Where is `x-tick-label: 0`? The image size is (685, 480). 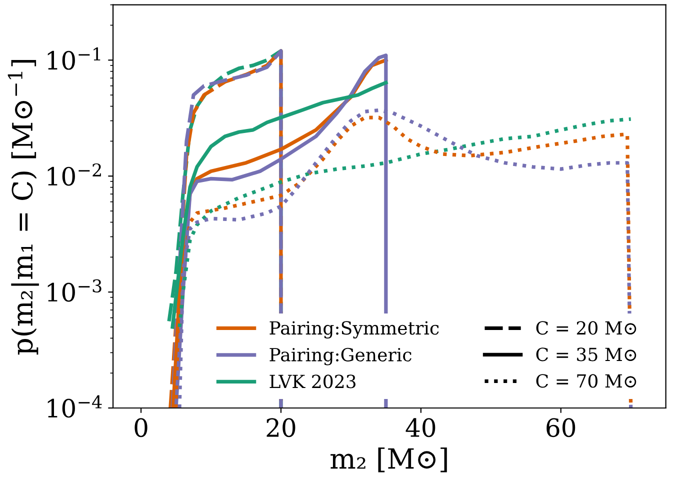
x-tick-label: 0 is located at coordinates (141, 428).